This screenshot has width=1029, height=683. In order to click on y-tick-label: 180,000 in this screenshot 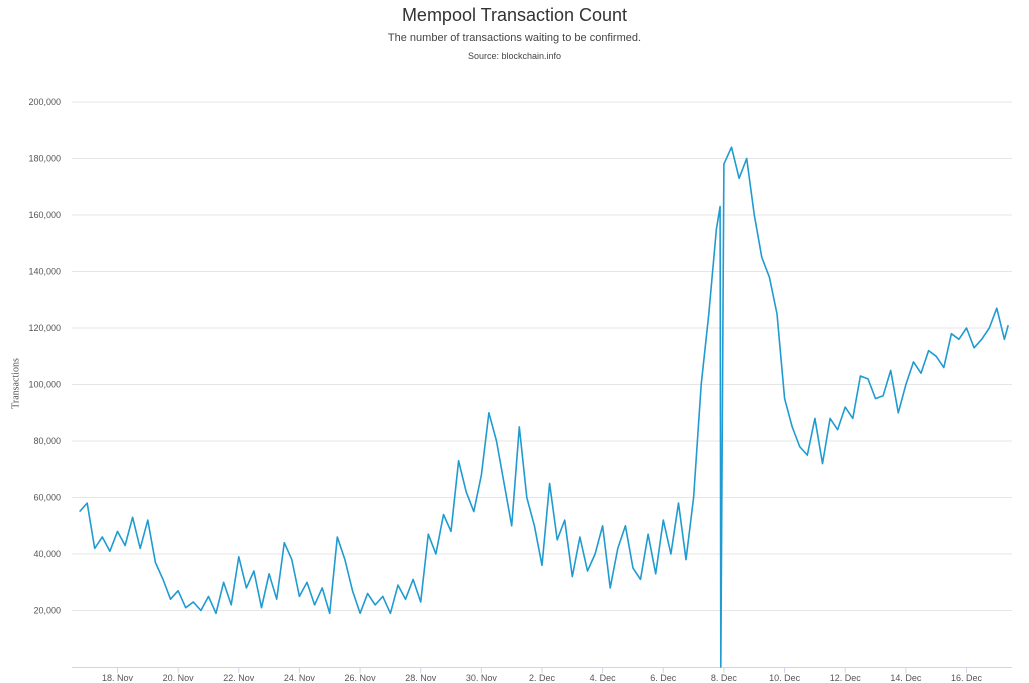, I will do `click(44, 159)`.